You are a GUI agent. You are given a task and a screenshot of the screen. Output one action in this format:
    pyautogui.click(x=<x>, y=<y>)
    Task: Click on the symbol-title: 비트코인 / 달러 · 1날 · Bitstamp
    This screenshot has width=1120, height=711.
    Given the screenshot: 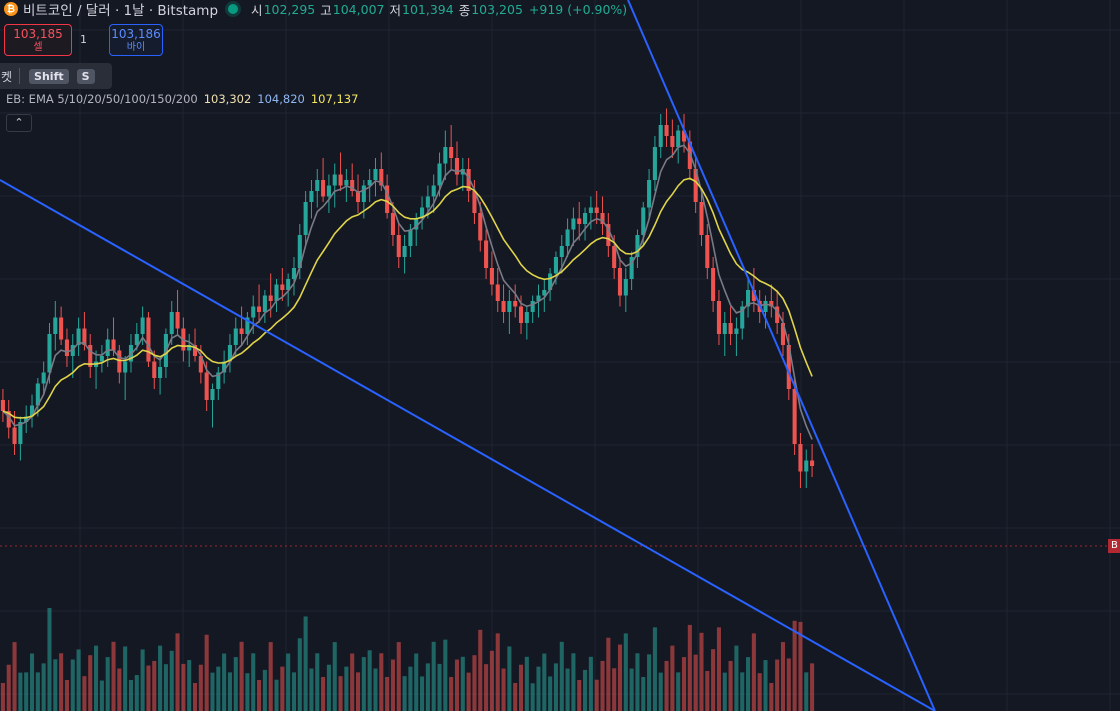 What is the action you would take?
    pyautogui.click(x=121, y=11)
    